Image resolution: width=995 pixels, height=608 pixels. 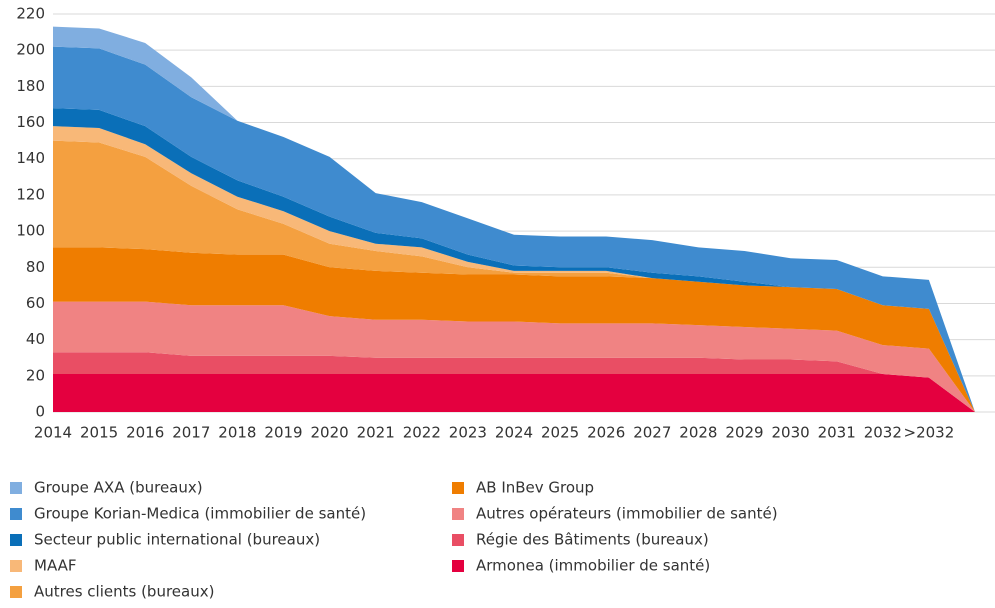 I want to click on x-tick-label: 2028, so click(x=698, y=433).